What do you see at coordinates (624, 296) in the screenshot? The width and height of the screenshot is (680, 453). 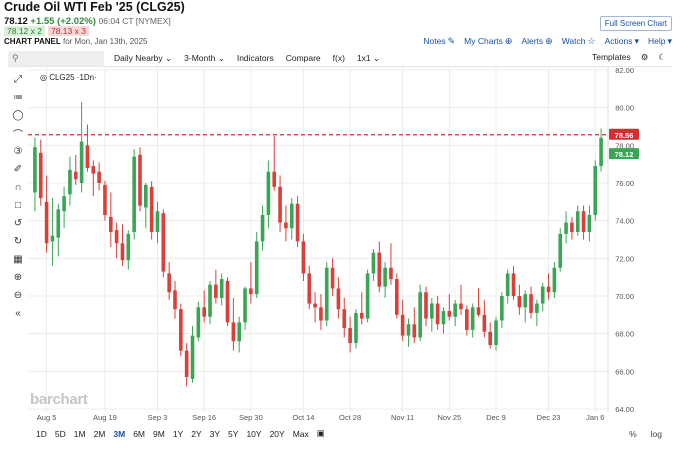 I see `y-tick-label: 70.00` at bounding box center [624, 296].